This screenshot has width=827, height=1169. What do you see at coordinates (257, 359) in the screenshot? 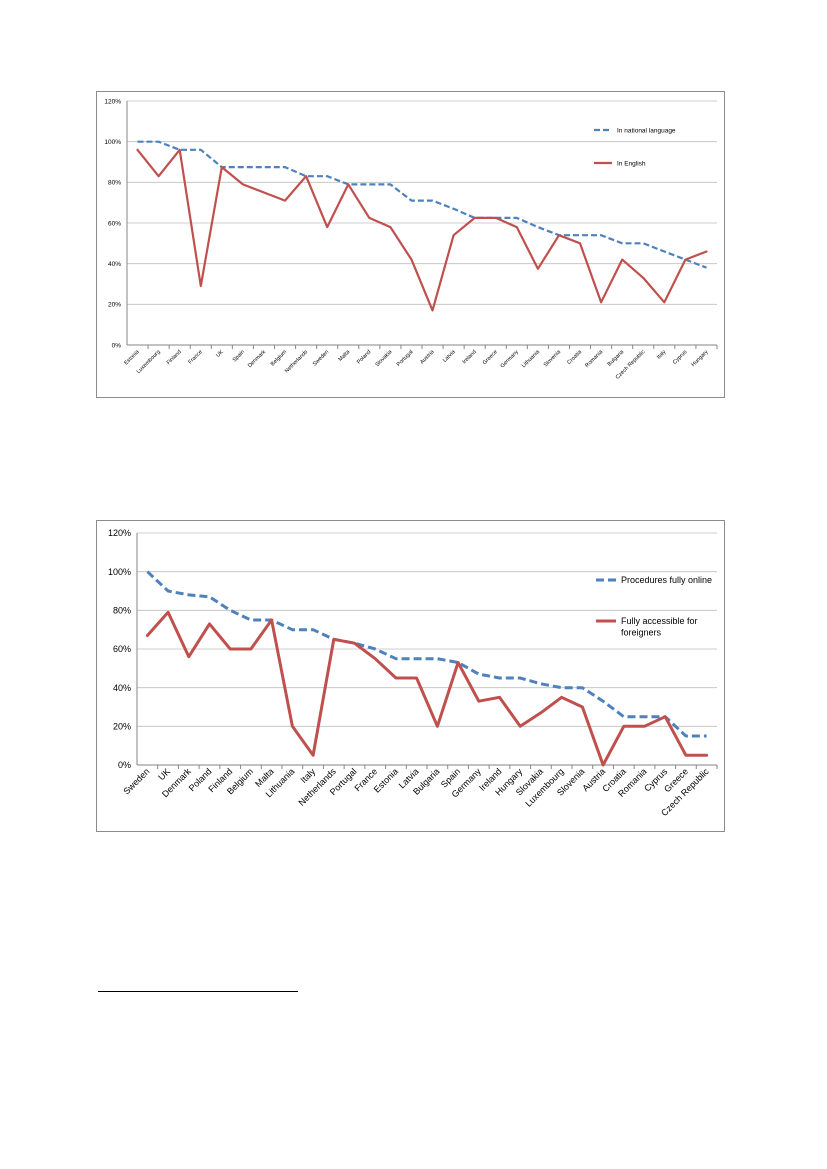
I see `x-tick-label: Denmark` at bounding box center [257, 359].